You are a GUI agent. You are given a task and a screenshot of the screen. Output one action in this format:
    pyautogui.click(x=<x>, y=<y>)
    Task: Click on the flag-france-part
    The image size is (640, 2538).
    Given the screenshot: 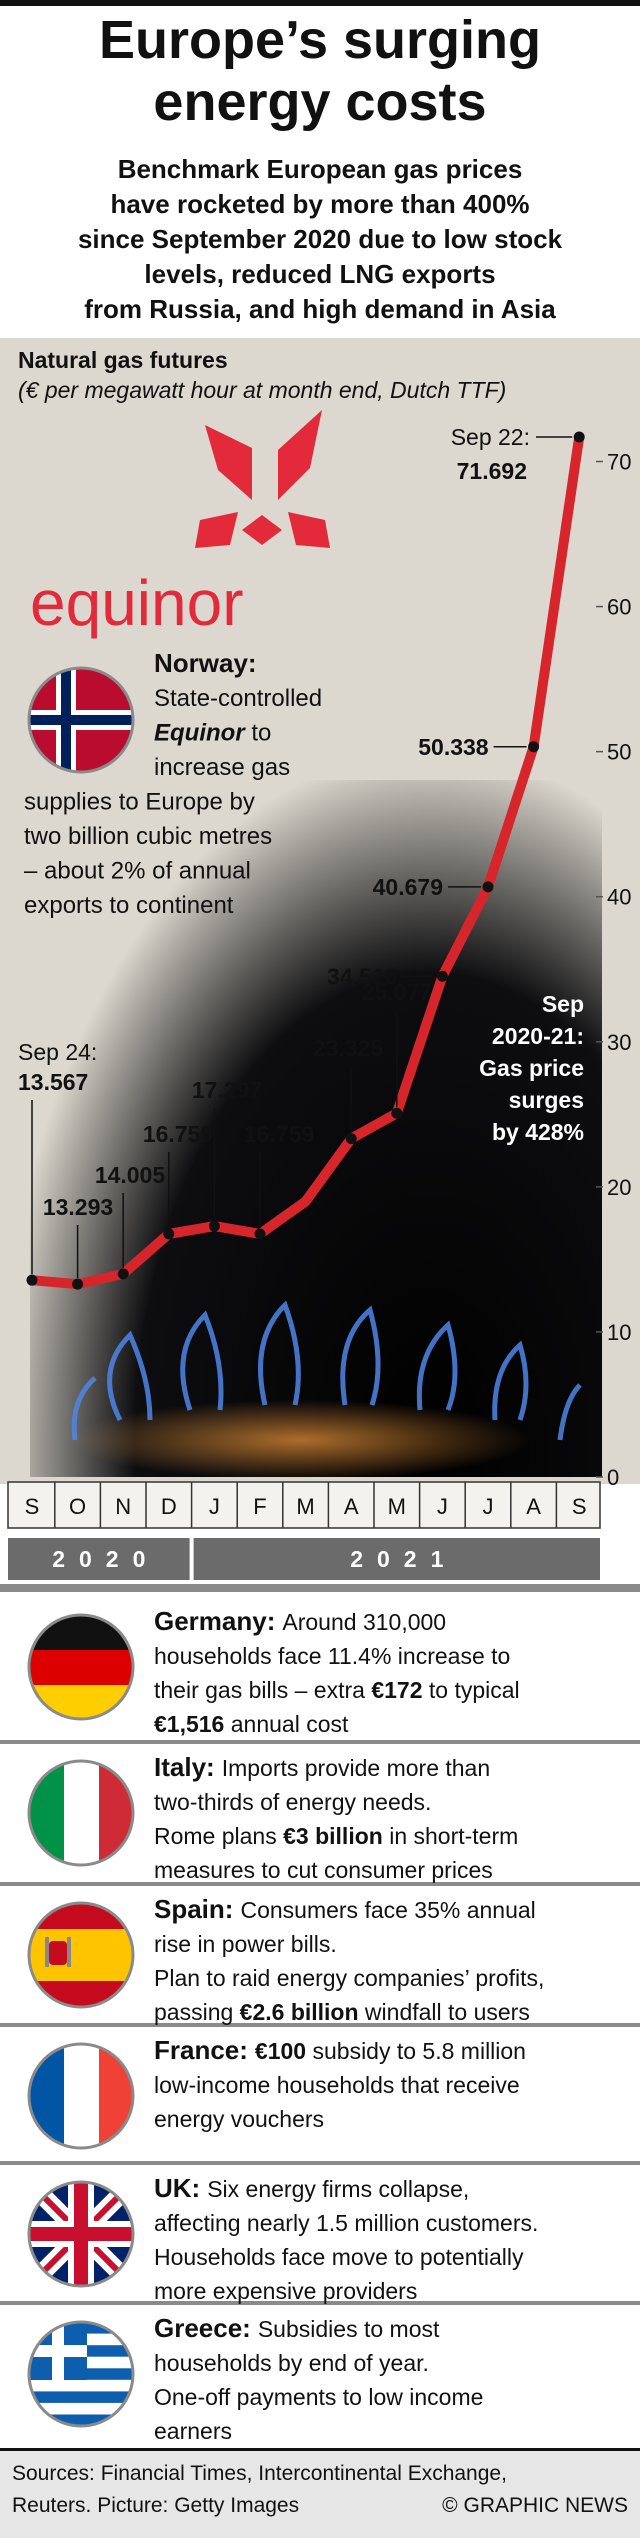 What is the action you would take?
    pyautogui.click(x=81, y=2096)
    